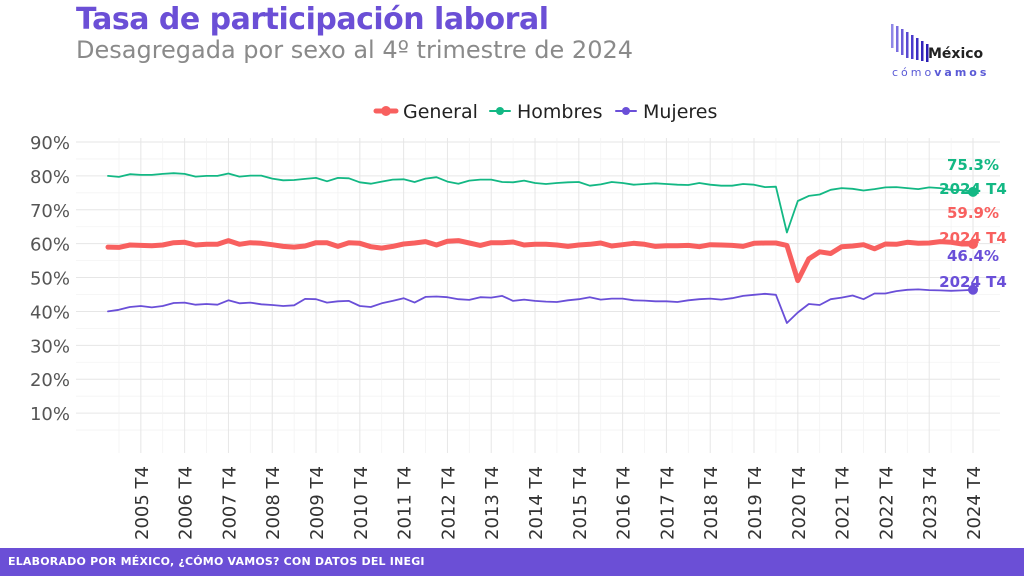 Image resolution: width=1024 pixels, height=576 pixels. What do you see at coordinates (930, 503) in the screenshot?
I see `x-tick-label: 2023 T4` at bounding box center [930, 503].